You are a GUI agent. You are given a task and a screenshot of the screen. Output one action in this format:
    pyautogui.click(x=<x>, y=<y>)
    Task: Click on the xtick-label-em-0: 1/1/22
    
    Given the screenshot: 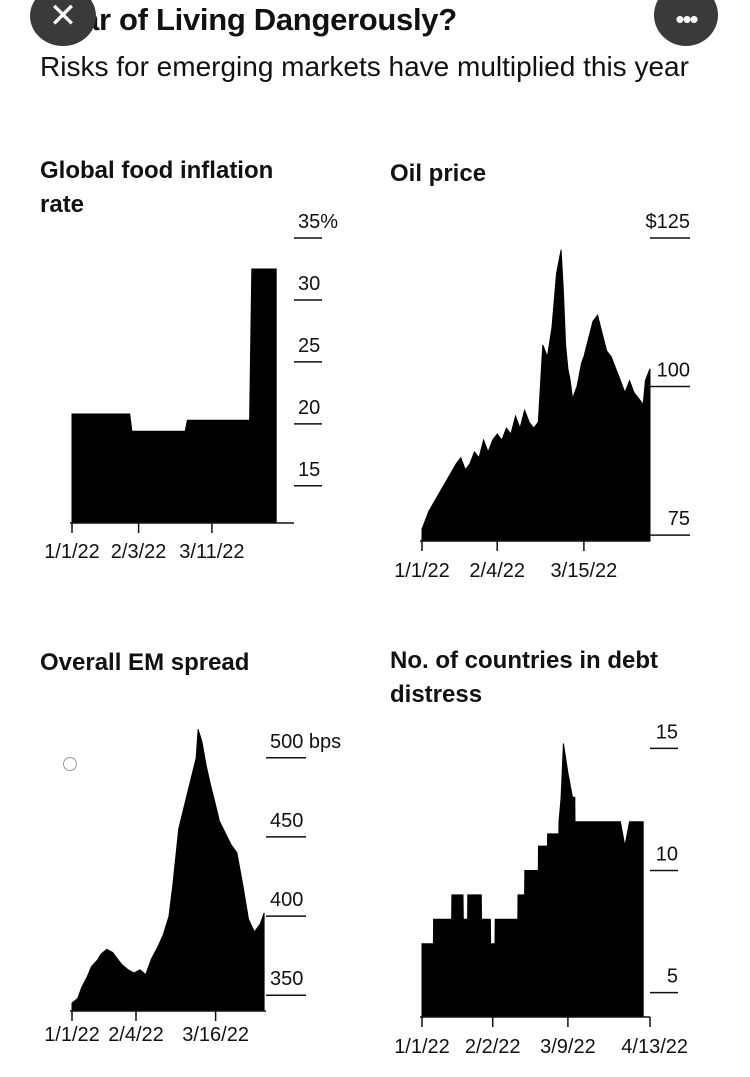 What is the action you would take?
    pyautogui.click(x=72, y=1035)
    